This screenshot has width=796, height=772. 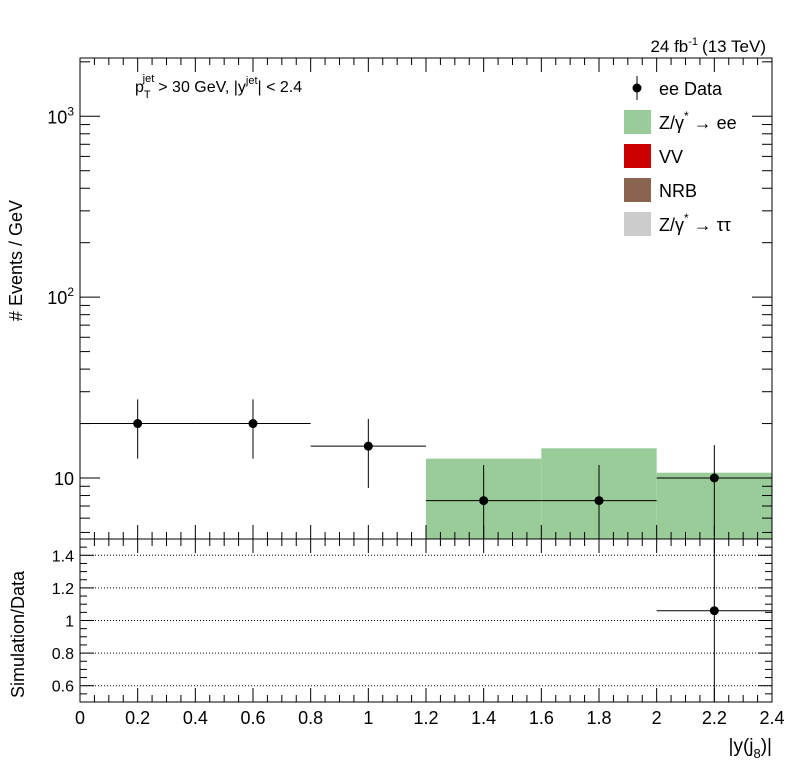 I want to click on legend-label: VV, so click(x=671, y=157).